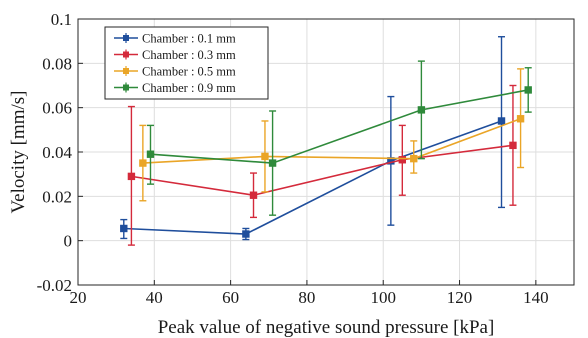  What do you see at coordinates (189, 55) in the screenshot?
I see `legend-label: Chamber : 0.3 mm` at bounding box center [189, 55].